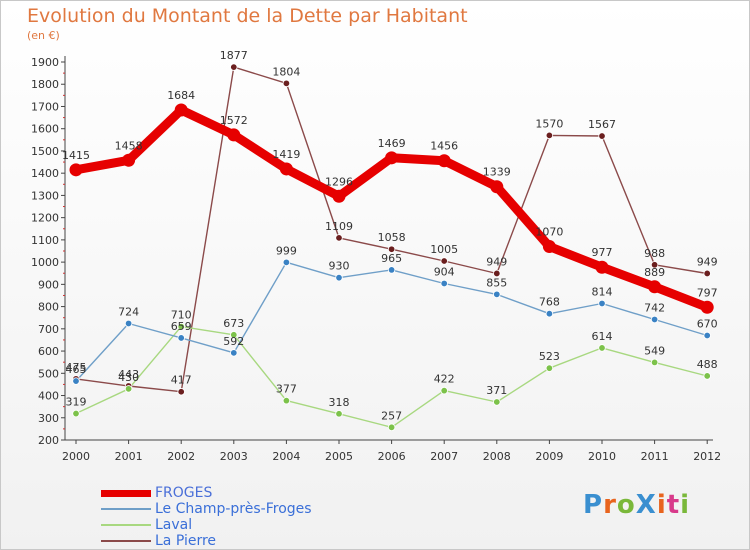  I want to click on data-label: 1567, so click(602, 124).